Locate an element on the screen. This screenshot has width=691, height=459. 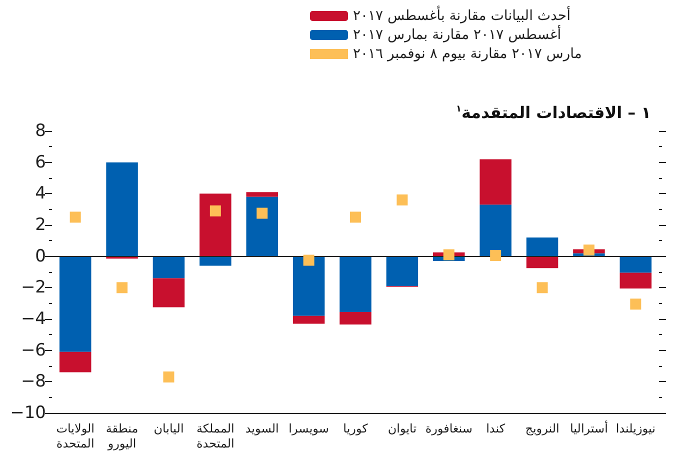
legend-label: أحدث البيانات مقارنة بأغسطس ٢٠١٧ is located at coordinates (462, 14).